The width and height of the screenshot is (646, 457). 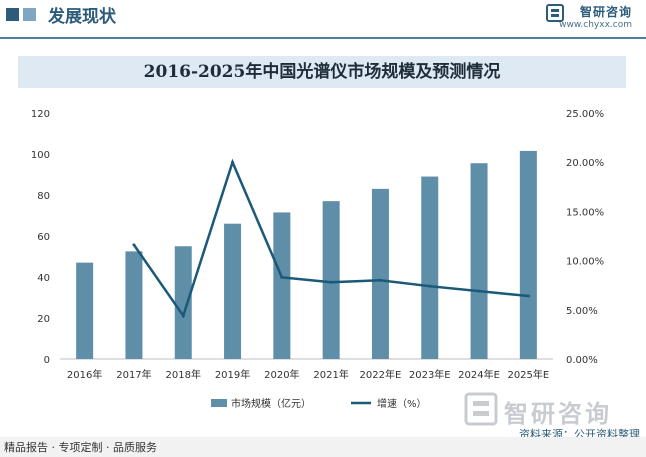 I want to click on brand-name: 智研咨询, so click(x=605, y=12).